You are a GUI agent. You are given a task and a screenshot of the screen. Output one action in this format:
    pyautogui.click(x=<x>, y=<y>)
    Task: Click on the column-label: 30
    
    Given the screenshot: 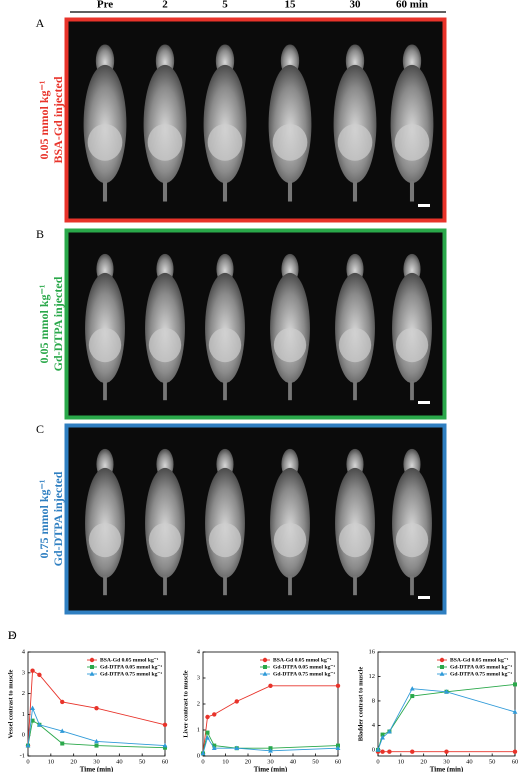 What is the action you would take?
    pyautogui.click(x=356, y=5)
    